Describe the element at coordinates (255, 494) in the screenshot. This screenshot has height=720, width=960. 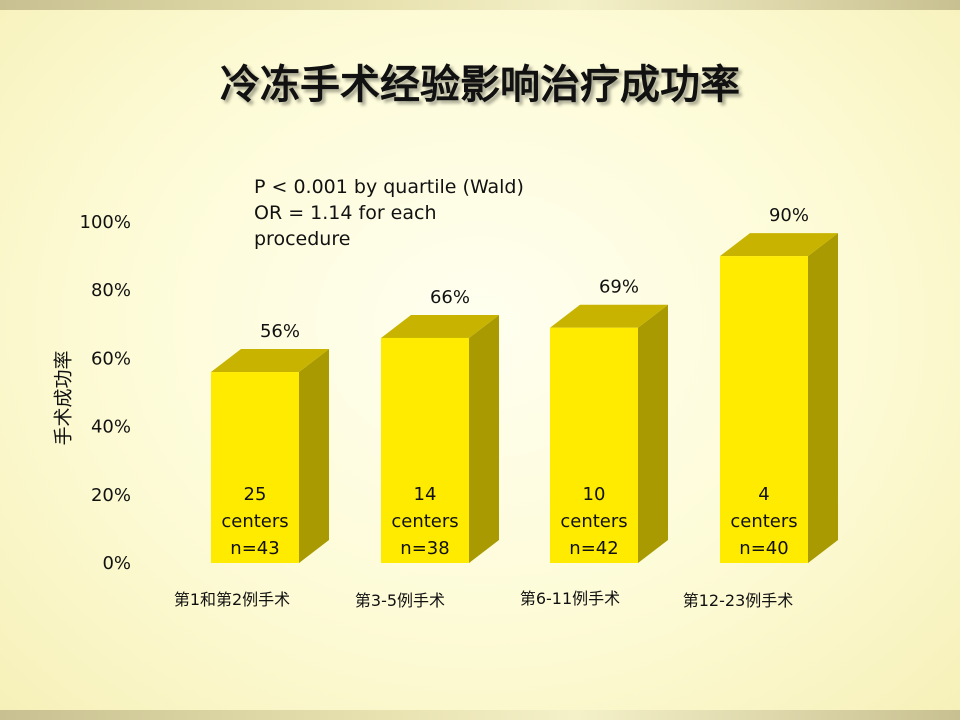
I see `bar-inner-label: 25` at that location.